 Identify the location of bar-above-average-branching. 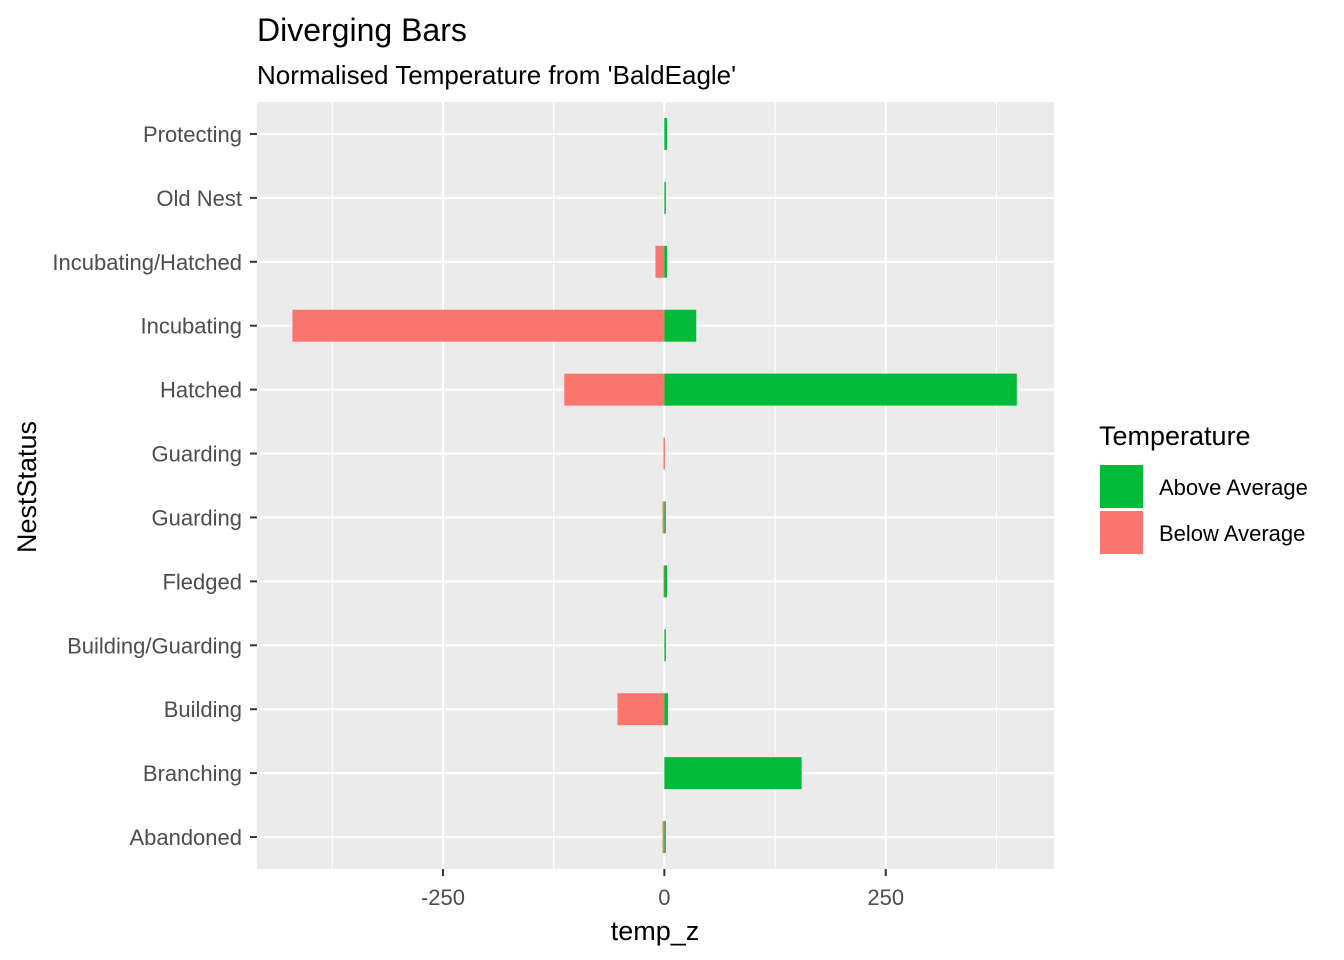
(733, 773).